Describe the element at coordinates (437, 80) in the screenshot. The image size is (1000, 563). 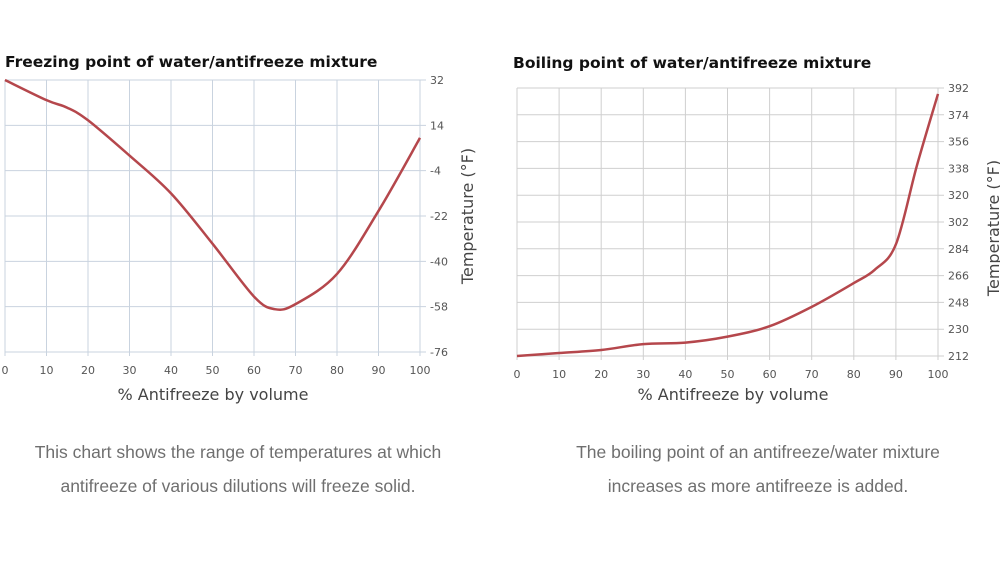
I see `y-tick-label: 32` at that location.